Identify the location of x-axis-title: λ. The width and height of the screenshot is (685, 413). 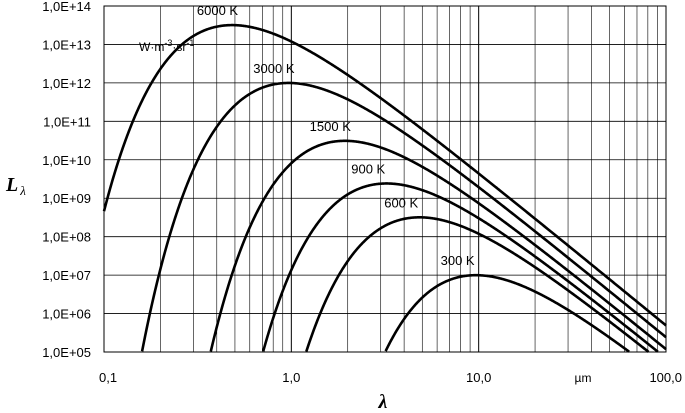
(383, 402).